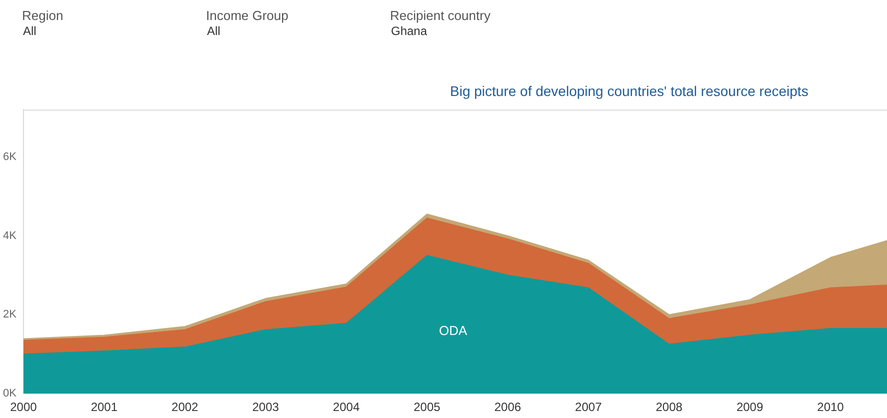 This screenshot has width=887, height=418. Describe the element at coordinates (750, 407) in the screenshot. I see `x-tick-label: 2009` at that location.